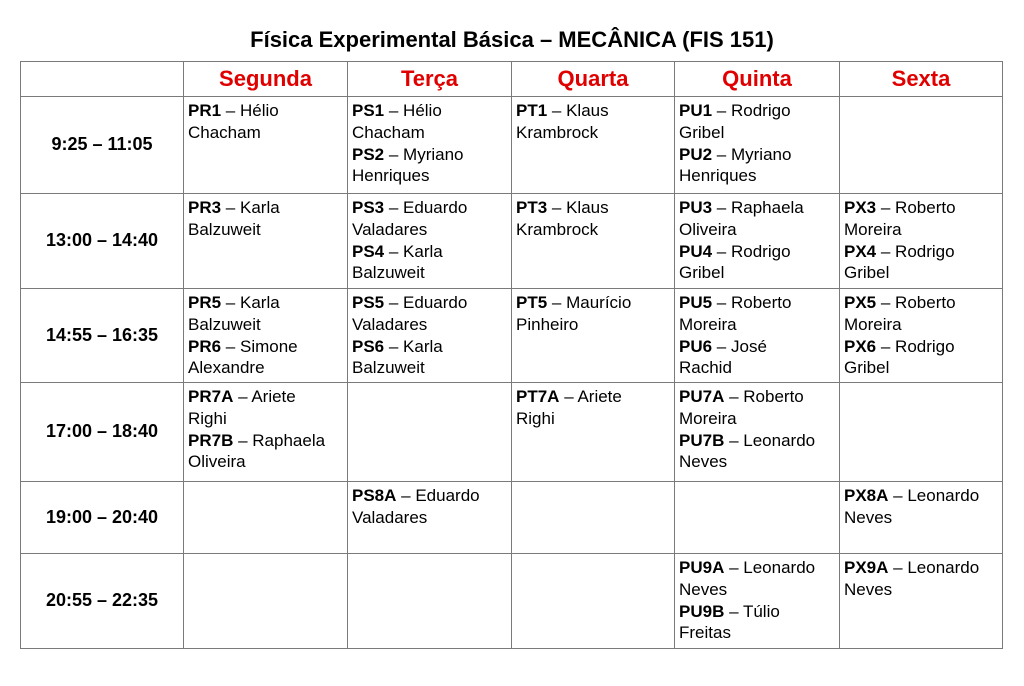  What do you see at coordinates (735, 165) in the screenshot?
I see `class-entry: PU2 – Myriano Henriques` at bounding box center [735, 165].